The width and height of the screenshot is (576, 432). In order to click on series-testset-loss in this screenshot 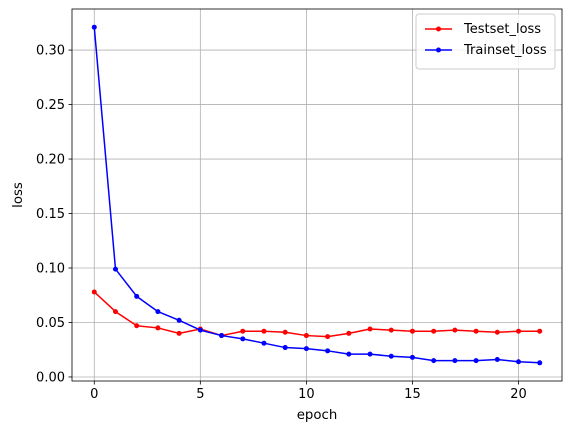, I will do `click(317, 314)`.